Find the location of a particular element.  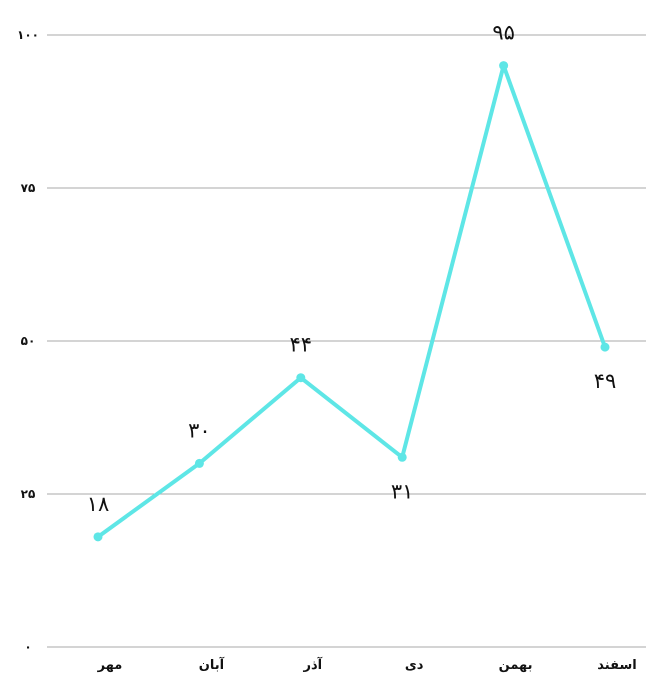

data-label: ۳۰ is located at coordinates (199, 430).